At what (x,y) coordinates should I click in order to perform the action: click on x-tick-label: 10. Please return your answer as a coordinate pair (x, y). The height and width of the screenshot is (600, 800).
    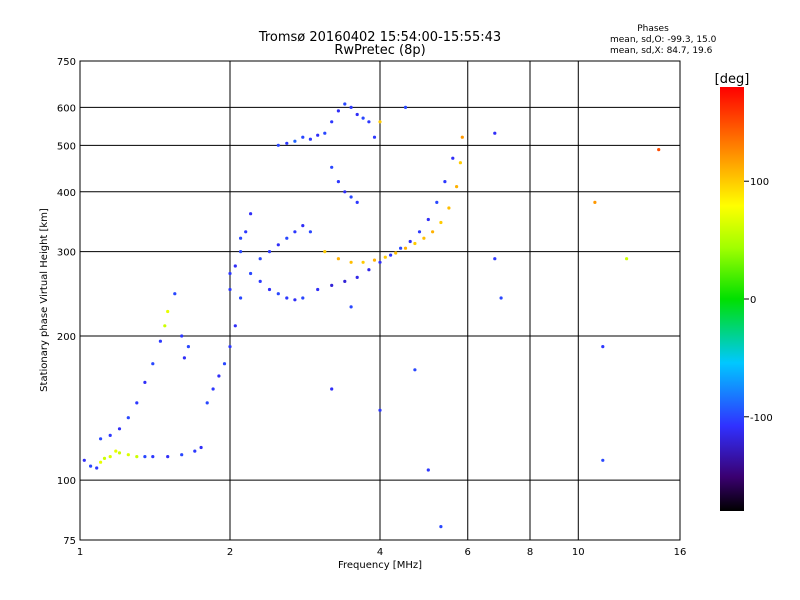
    Looking at the image, I should click on (578, 552).